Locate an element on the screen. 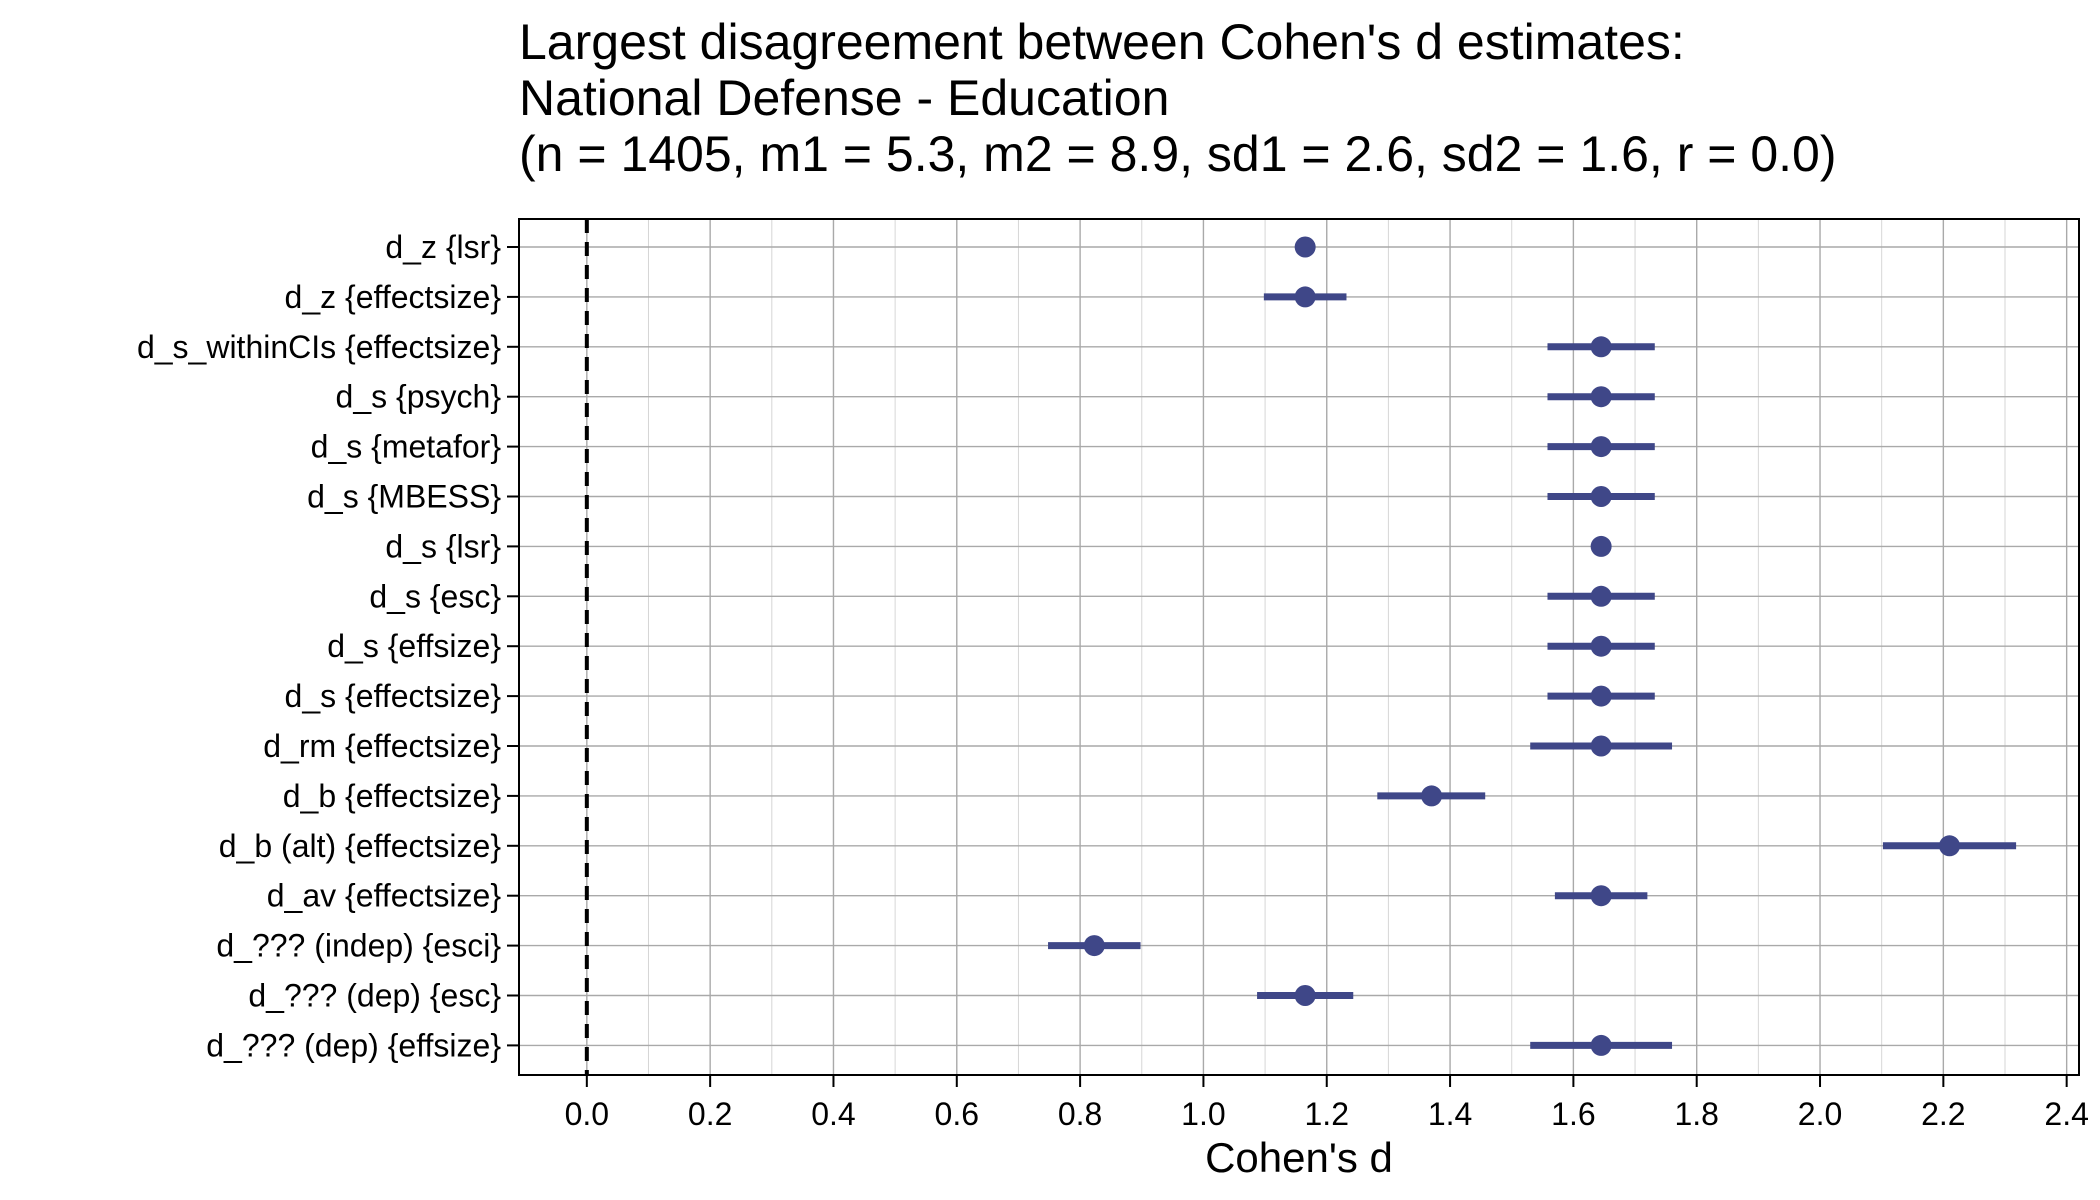 Image resolution: width=2100 pixels, height=1200 pixels. x-tick-label: 2.4 is located at coordinates (2066, 1114).